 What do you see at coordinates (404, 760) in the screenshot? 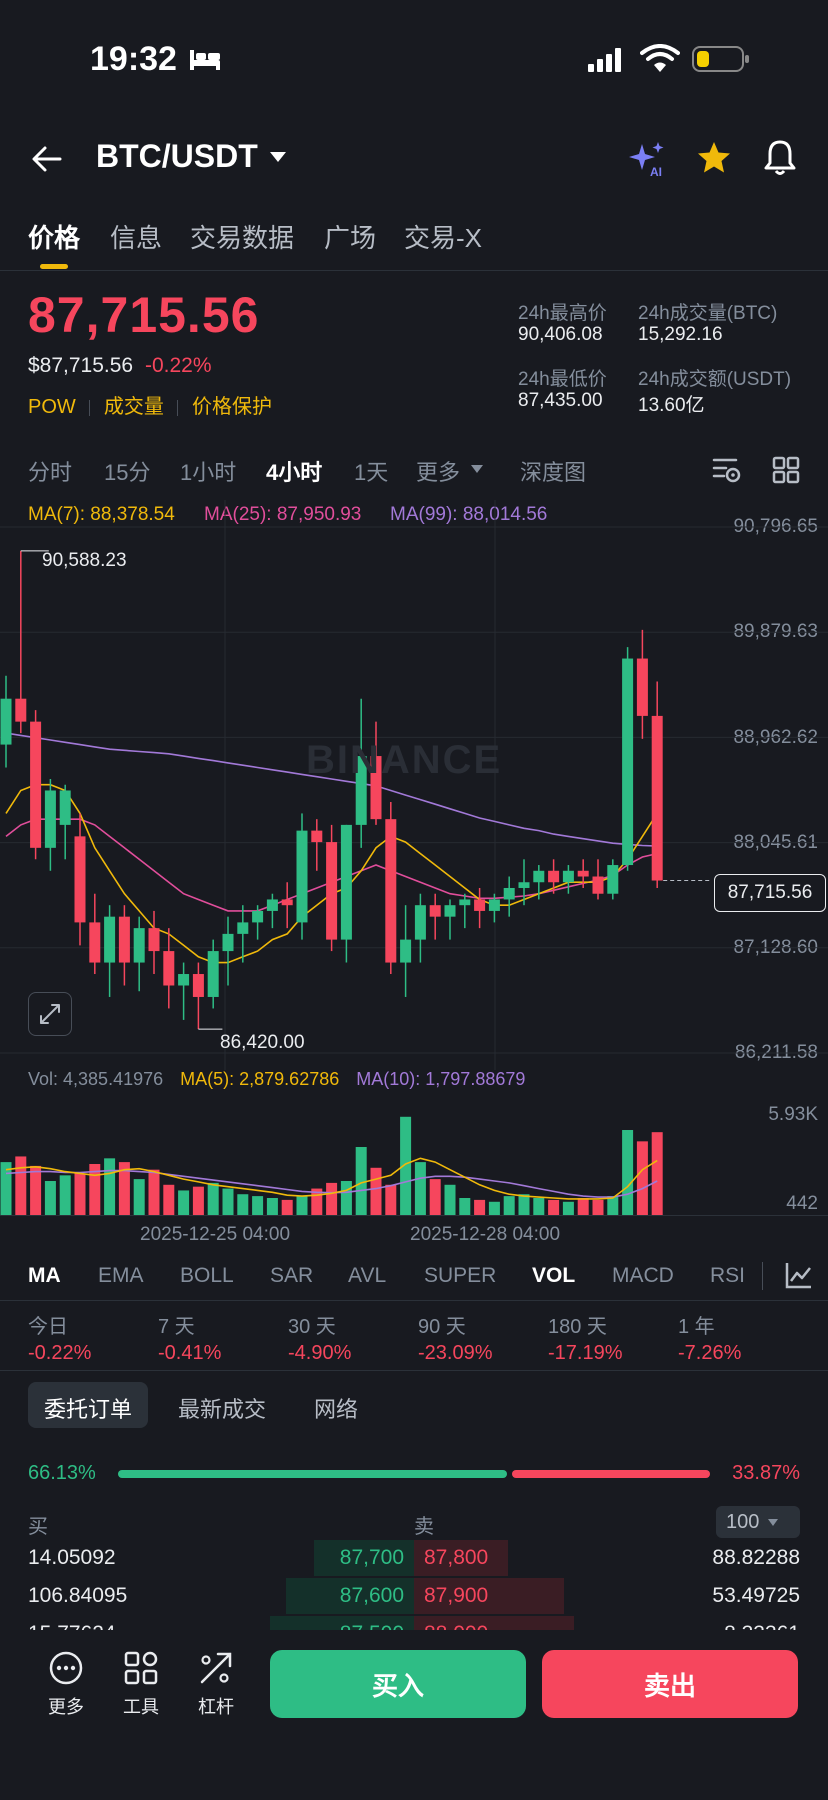
I see `watermark: BINANCE` at bounding box center [404, 760].